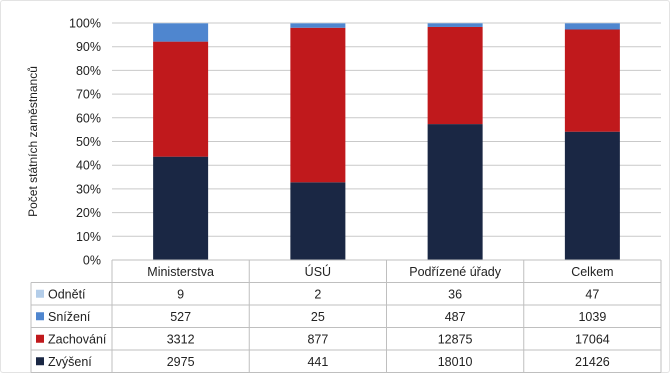 This screenshot has height=374, width=670. What do you see at coordinates (33, 141) in the screenshot?
I see `y-axis-label: Počet státních zaměstnanců` at bounding box center [33, 141].